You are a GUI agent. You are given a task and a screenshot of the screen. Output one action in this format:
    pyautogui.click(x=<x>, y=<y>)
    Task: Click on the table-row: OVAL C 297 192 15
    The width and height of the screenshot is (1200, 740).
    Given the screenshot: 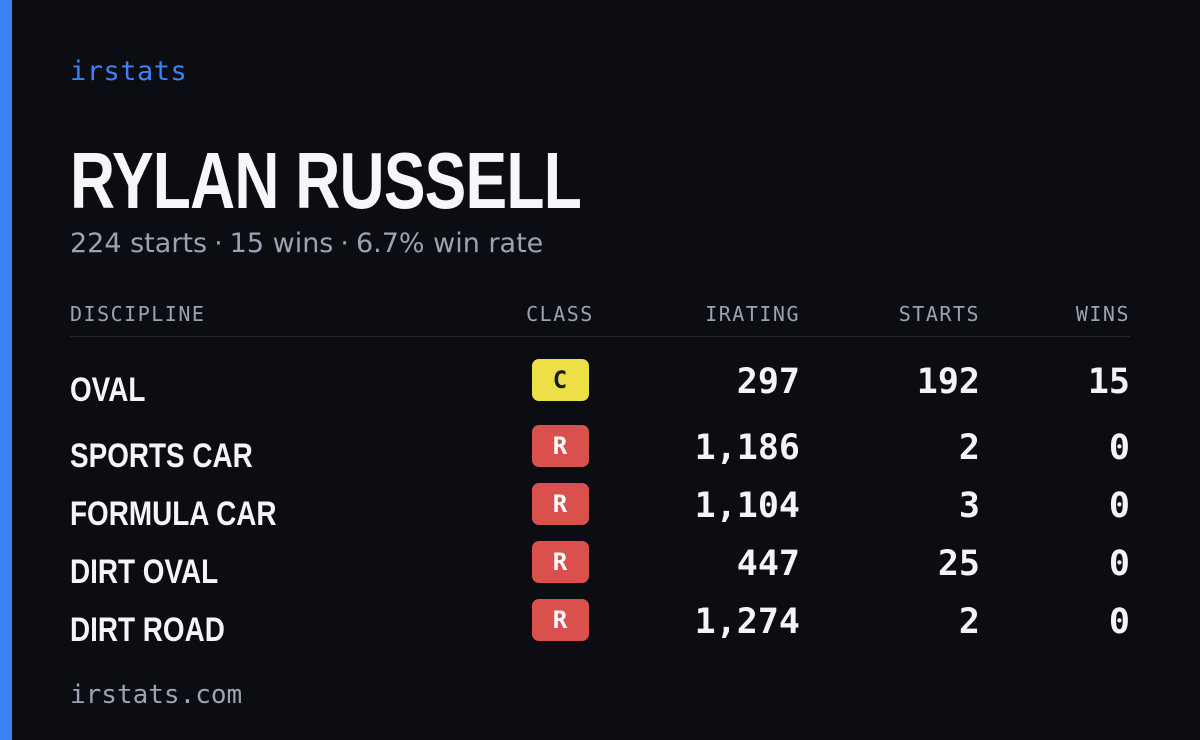 What is the action you would take?
    pyautogui.click(x=600, y=379)
    